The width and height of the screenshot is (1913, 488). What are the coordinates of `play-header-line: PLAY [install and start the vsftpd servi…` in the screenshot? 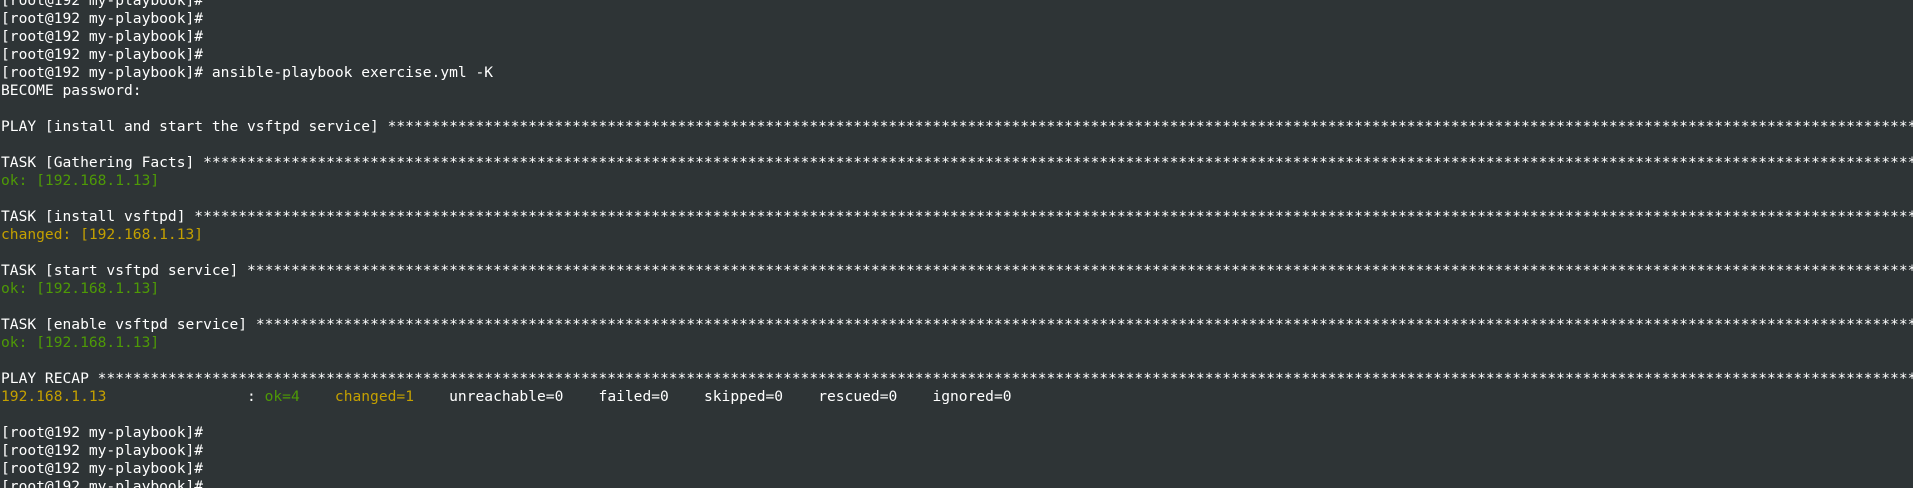 It's located at (957, 127).